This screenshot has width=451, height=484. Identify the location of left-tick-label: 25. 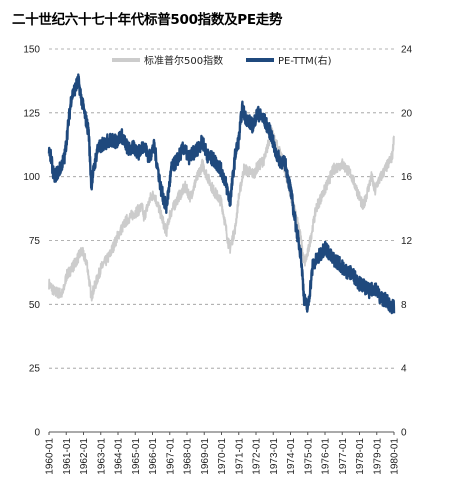
(35, 369).